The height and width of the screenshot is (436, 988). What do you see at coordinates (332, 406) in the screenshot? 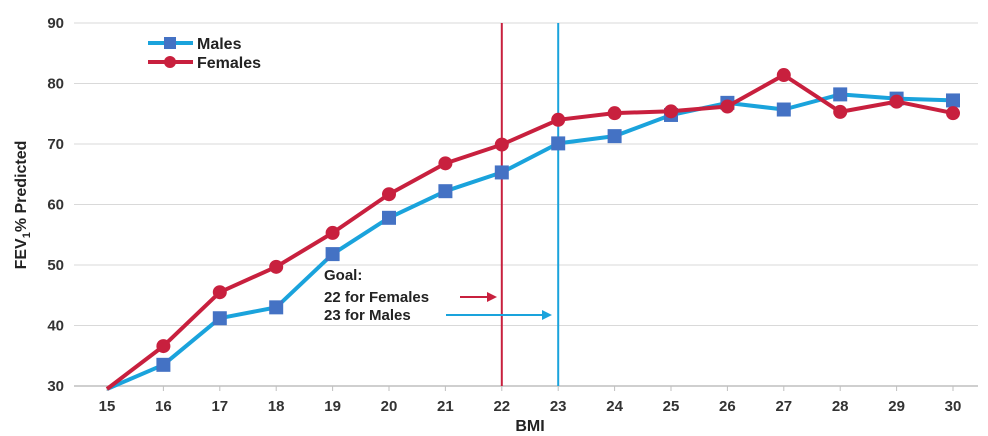
I see `x-tick-label-19: 19` at bounding box center [332, 406].